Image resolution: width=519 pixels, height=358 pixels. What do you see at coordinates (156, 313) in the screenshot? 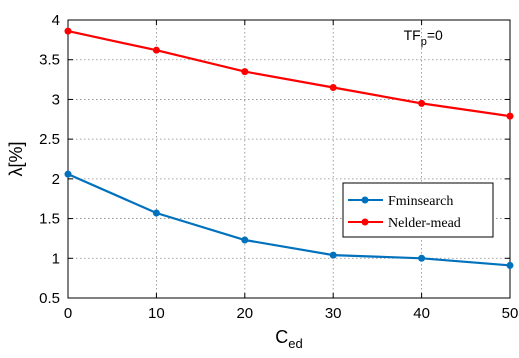
I see `x-tick-label: 10` at bounding box center [156, 313].